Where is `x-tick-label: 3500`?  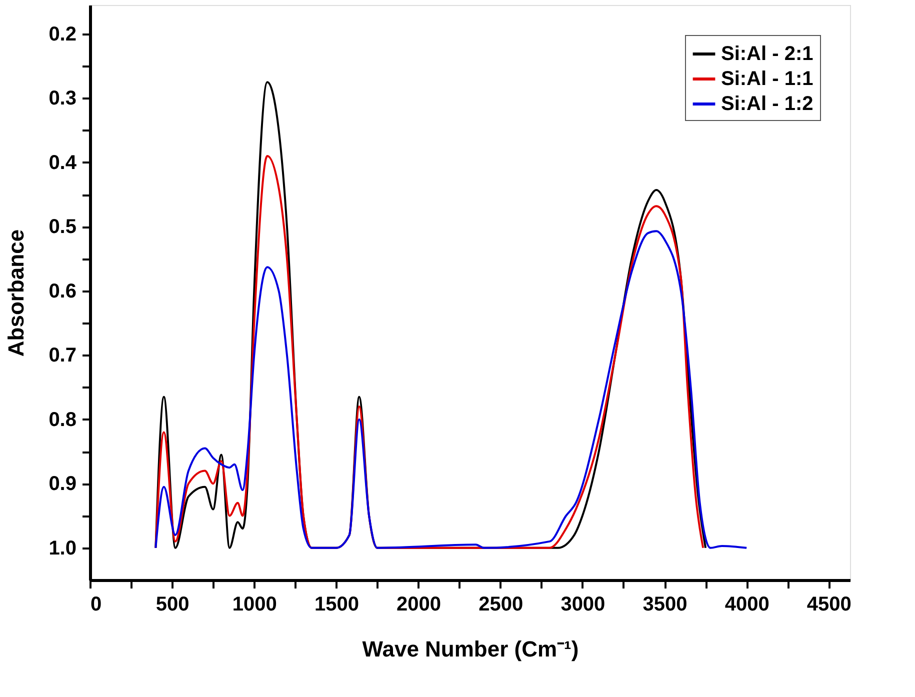
x-tick-label: 3500 is located at coordinates (665, 605).